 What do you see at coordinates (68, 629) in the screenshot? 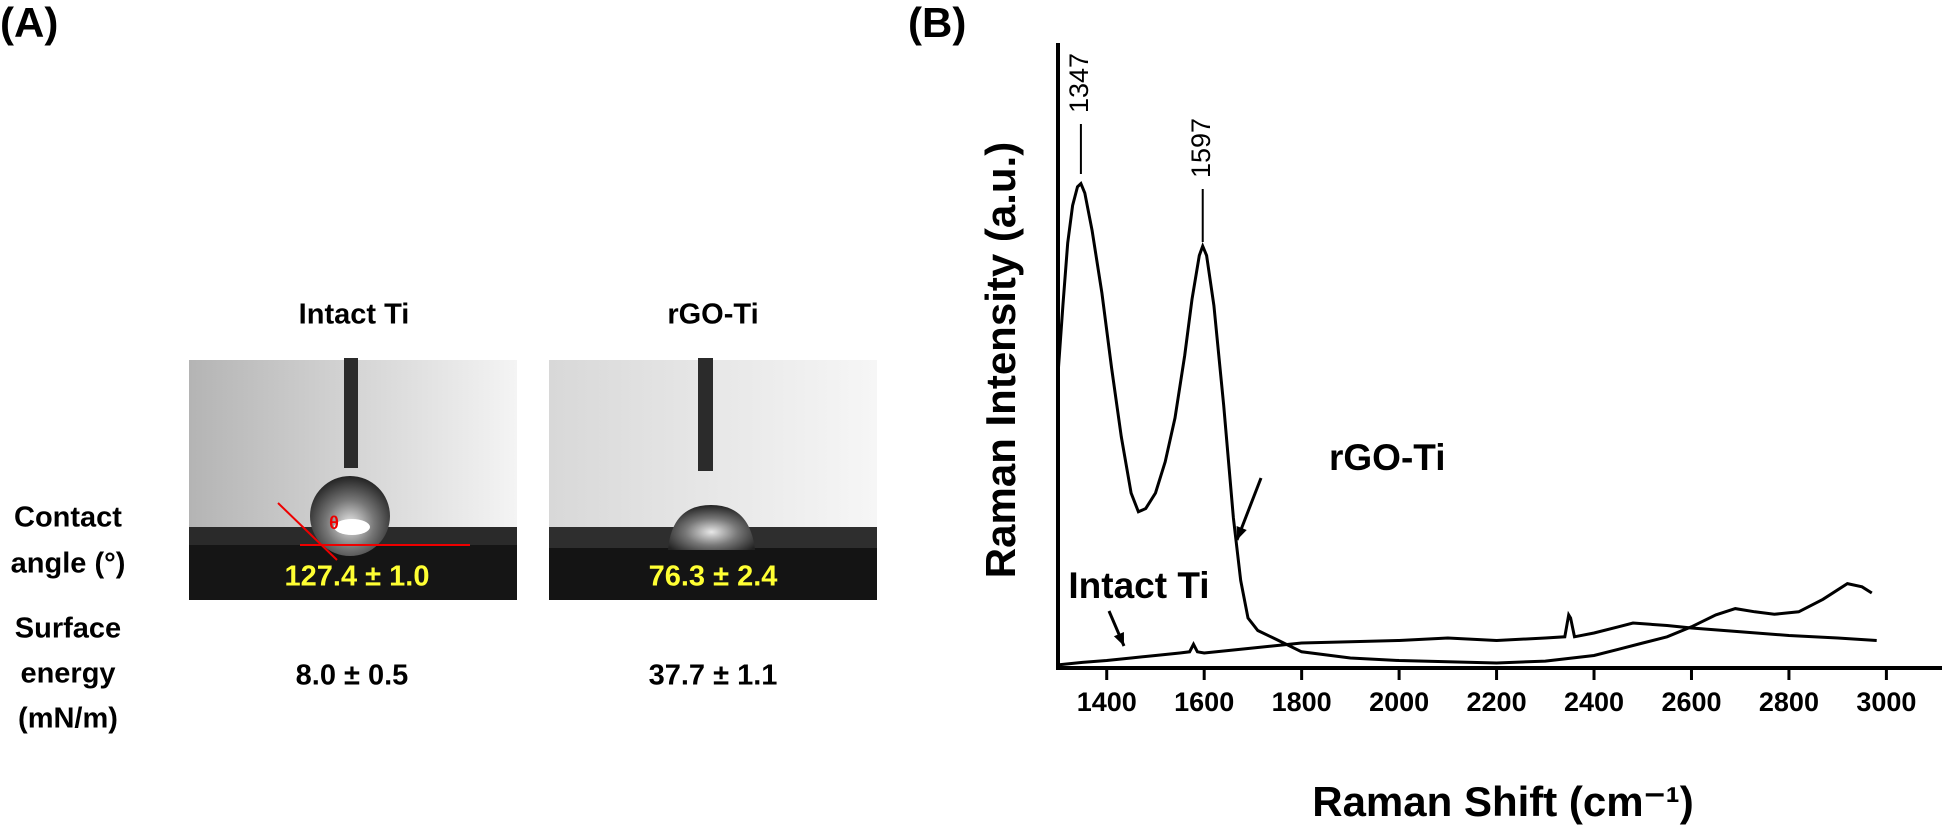
I see `row-label: Surface` at bounding box center [68, 629].